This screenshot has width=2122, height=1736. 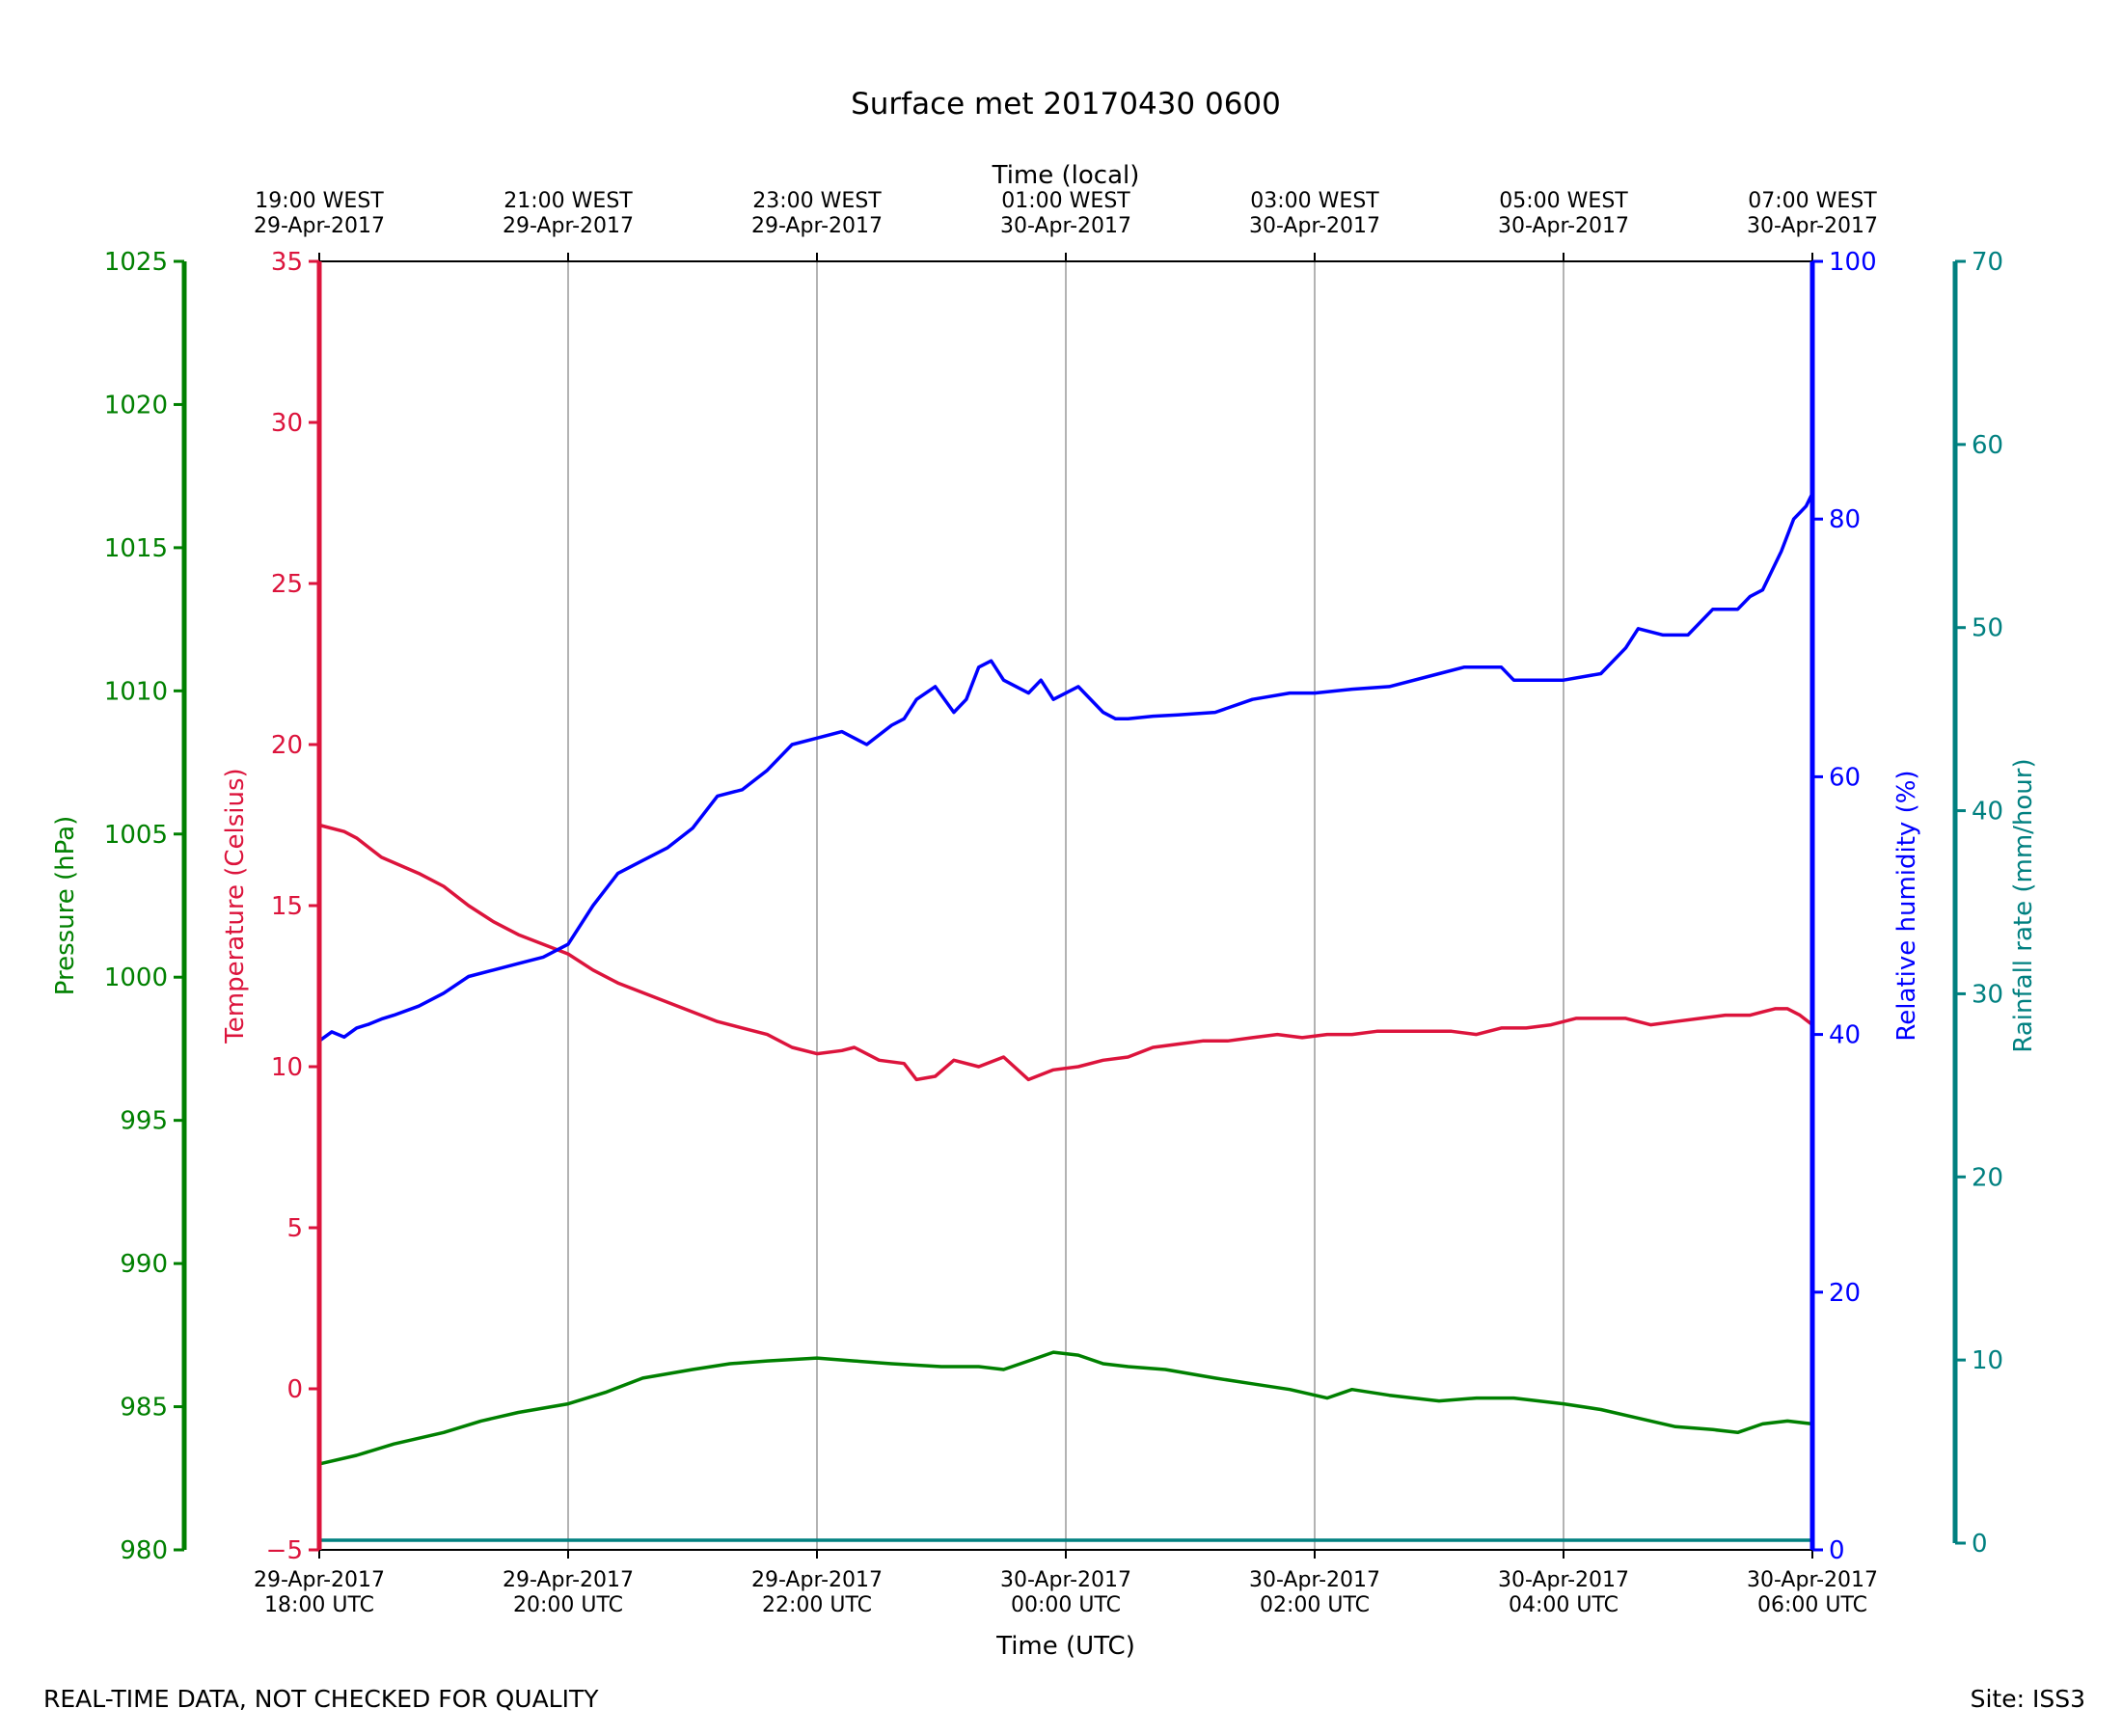 What do you see at coordinates (1812, 1605) in the screenshot?
I see `x-tick-label-bottom: 06:00 UTC` at bounding box center [1812, 1605].